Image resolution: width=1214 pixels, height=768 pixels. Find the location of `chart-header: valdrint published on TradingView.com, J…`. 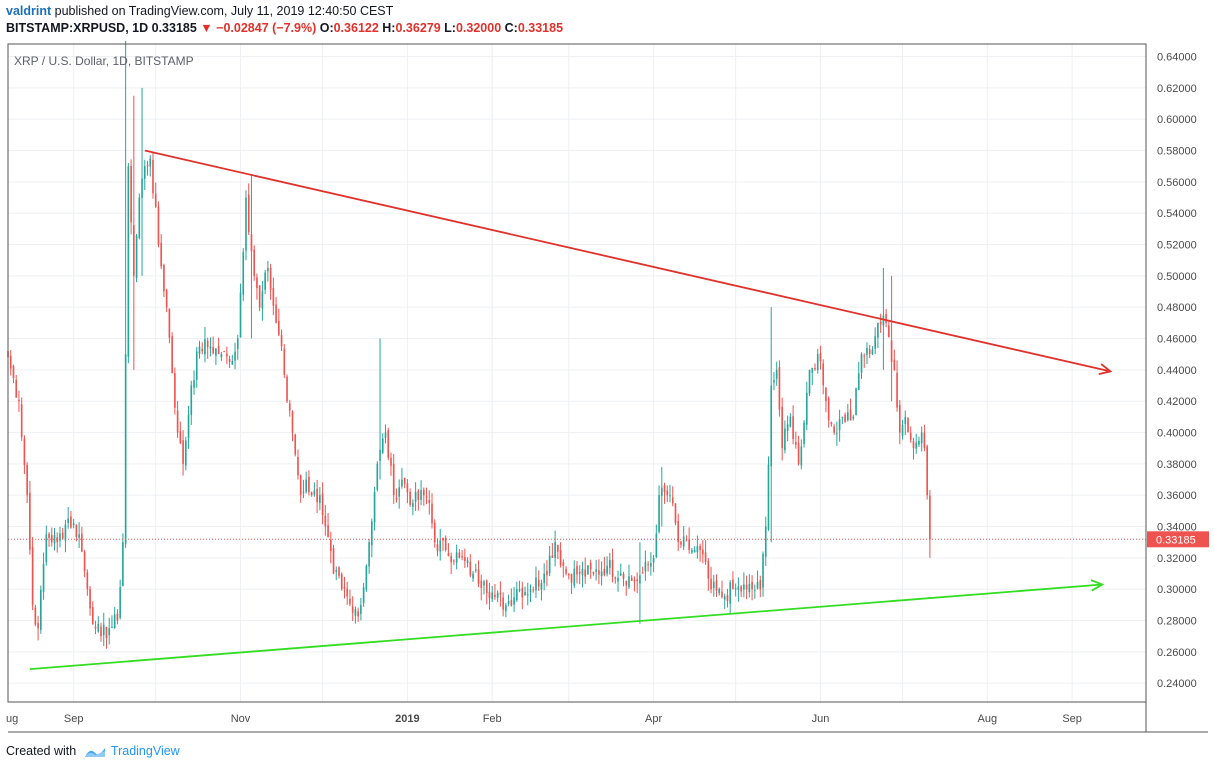

chart-header: valdrint published on TradingView.com, J… is located at coordinates (606, 20).